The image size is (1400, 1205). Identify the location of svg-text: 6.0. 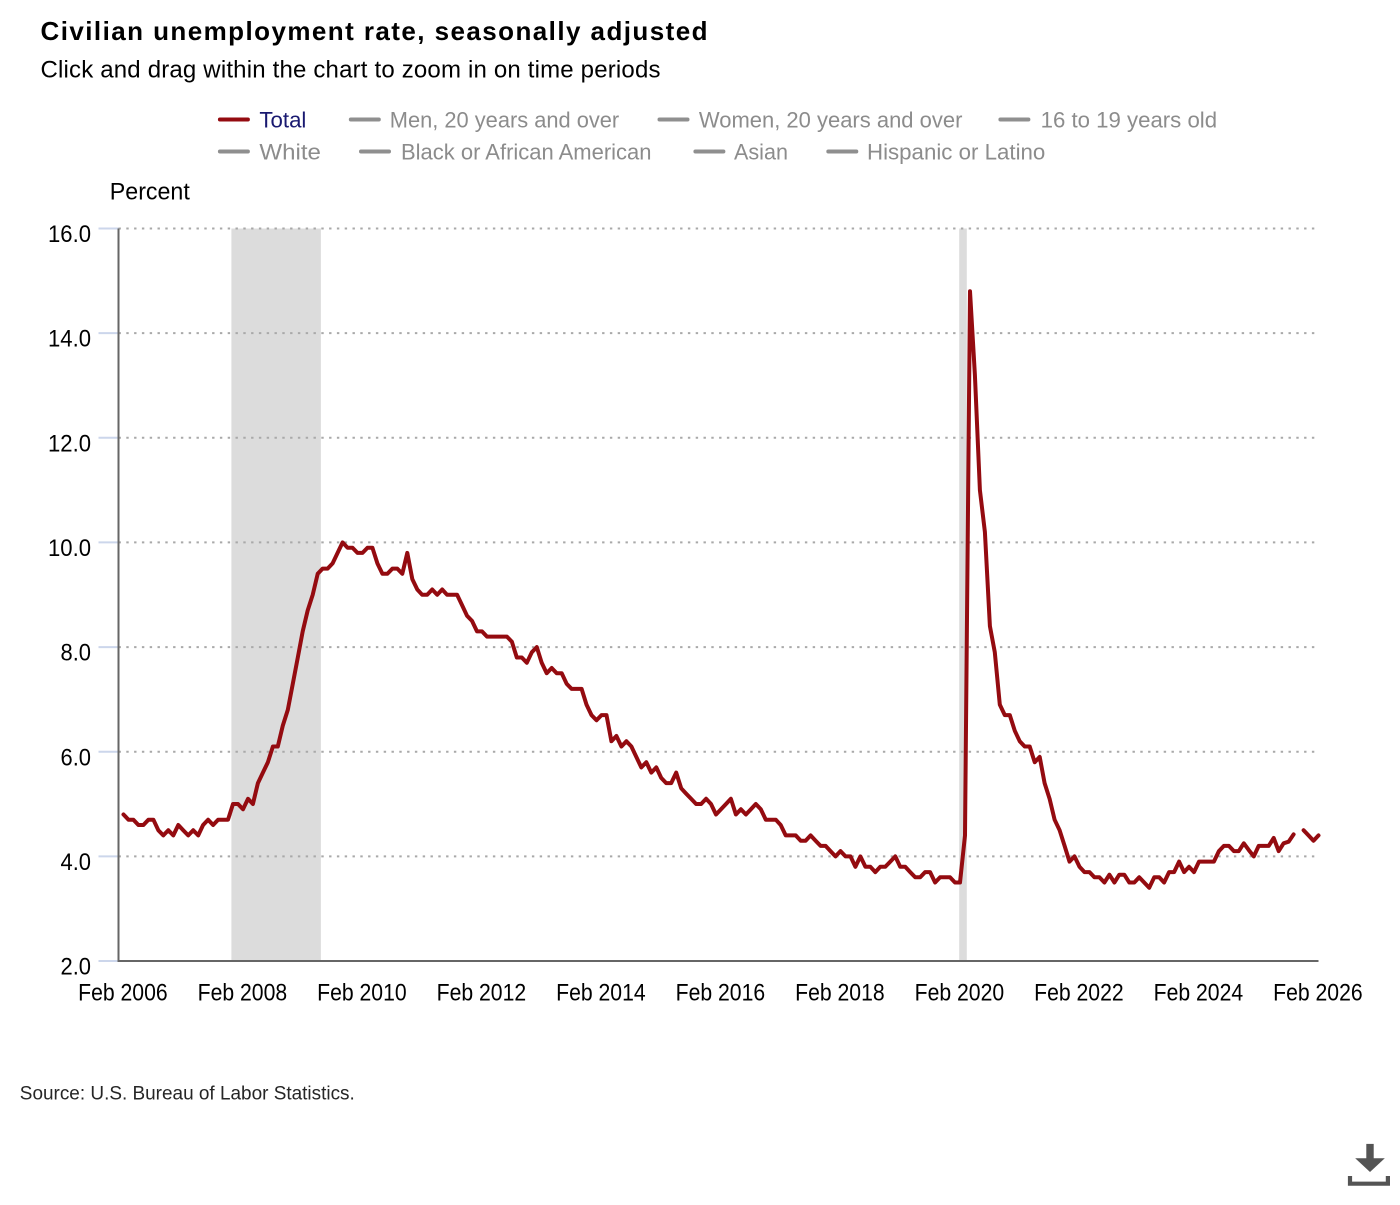
(76, 757).